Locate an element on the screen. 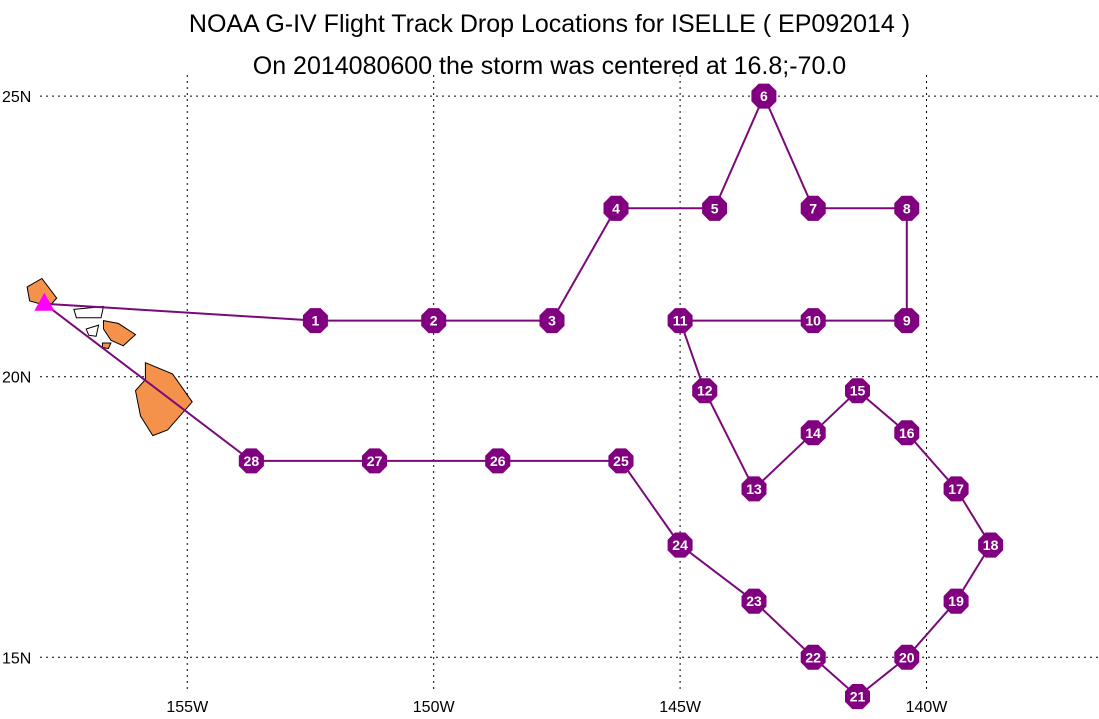  drop-marker-16: 16 is located at coordinates (907, 433).